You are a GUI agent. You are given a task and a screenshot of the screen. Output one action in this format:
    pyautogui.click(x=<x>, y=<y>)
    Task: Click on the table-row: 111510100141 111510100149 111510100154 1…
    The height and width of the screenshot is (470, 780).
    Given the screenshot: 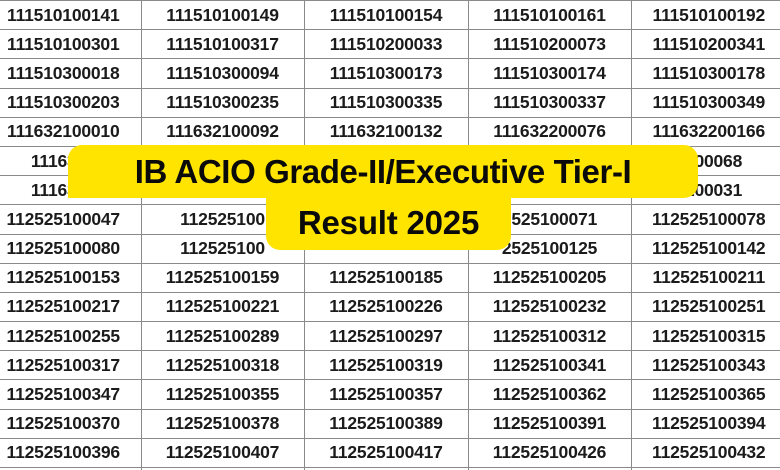 What is the action you would take?
    pyautogui.click(x=390, y=15)
    